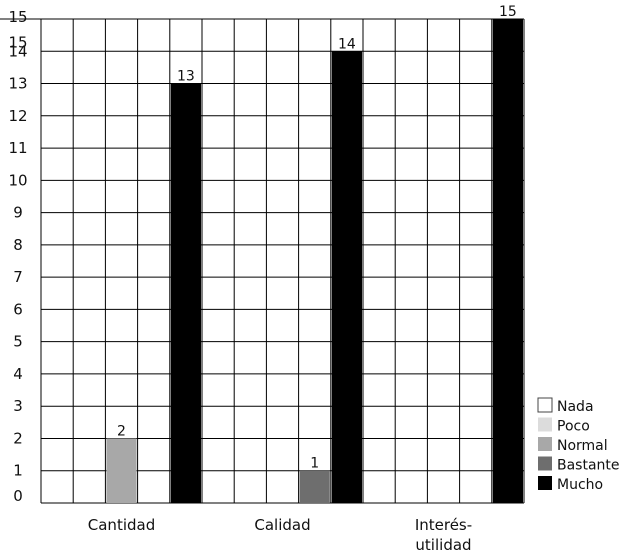 The height and width of the screenshot is (560, 635). What do you see at coordinates (17, 84) in the screenshot?
I see `y-tick-label: 13` at bounding box center [17, 84].